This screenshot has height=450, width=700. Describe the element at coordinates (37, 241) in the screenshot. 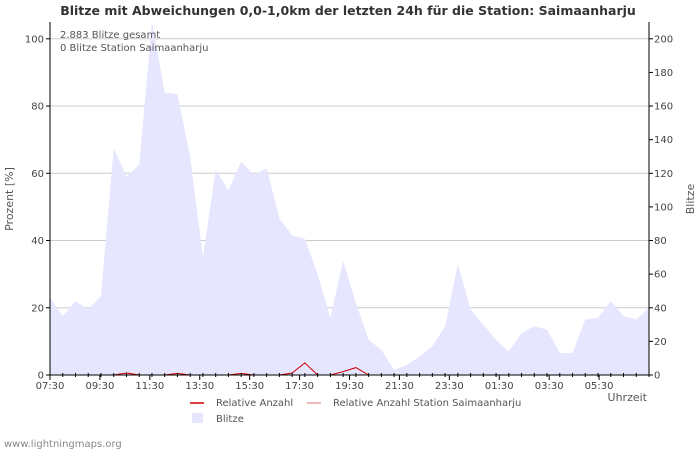

I see `y-tick-label-left: 40` at that location.